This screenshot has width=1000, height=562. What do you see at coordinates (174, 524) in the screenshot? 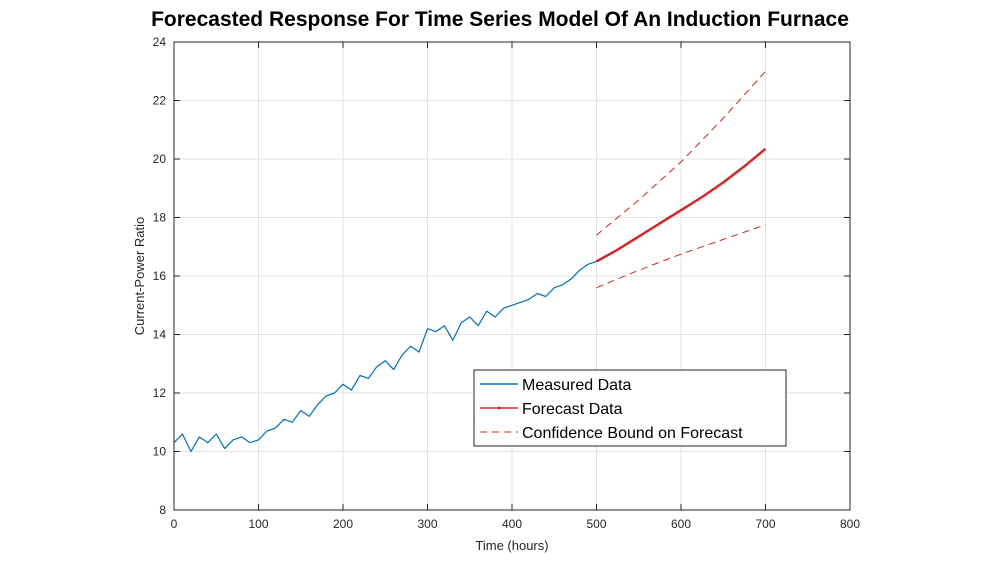
I see `x-tick-label: 0` at bounding box center [174, 524].